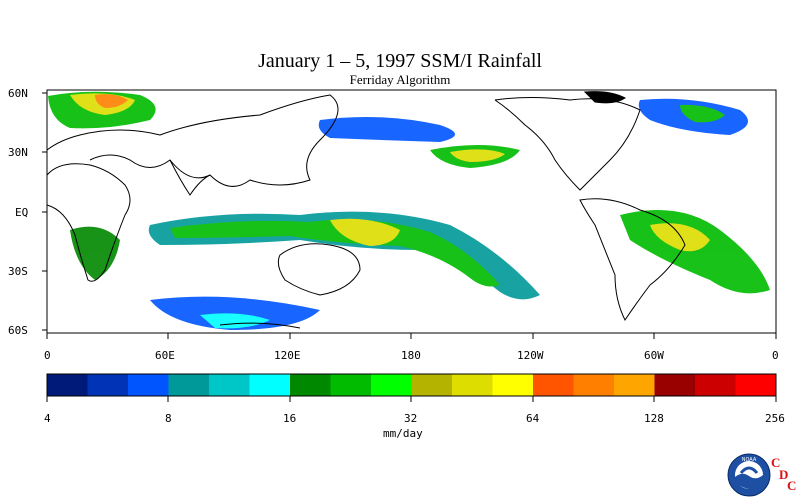 This screenshot has height=500, width=800. I want to click on colorbar-unit: mm/day, so click(403, 433).